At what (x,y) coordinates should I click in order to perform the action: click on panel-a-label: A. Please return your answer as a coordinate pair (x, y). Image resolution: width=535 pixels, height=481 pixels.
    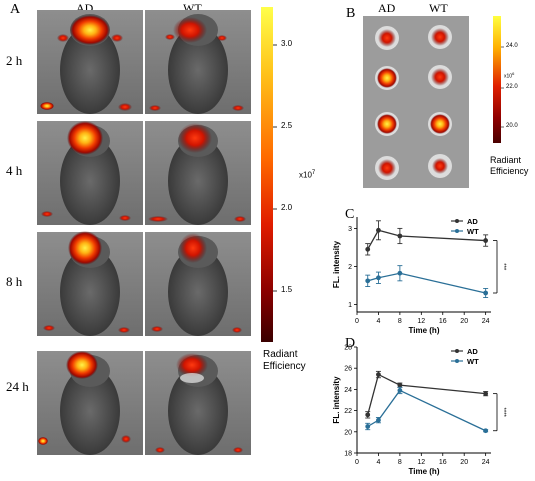
    Looking at the image, I should click on (15, 9).